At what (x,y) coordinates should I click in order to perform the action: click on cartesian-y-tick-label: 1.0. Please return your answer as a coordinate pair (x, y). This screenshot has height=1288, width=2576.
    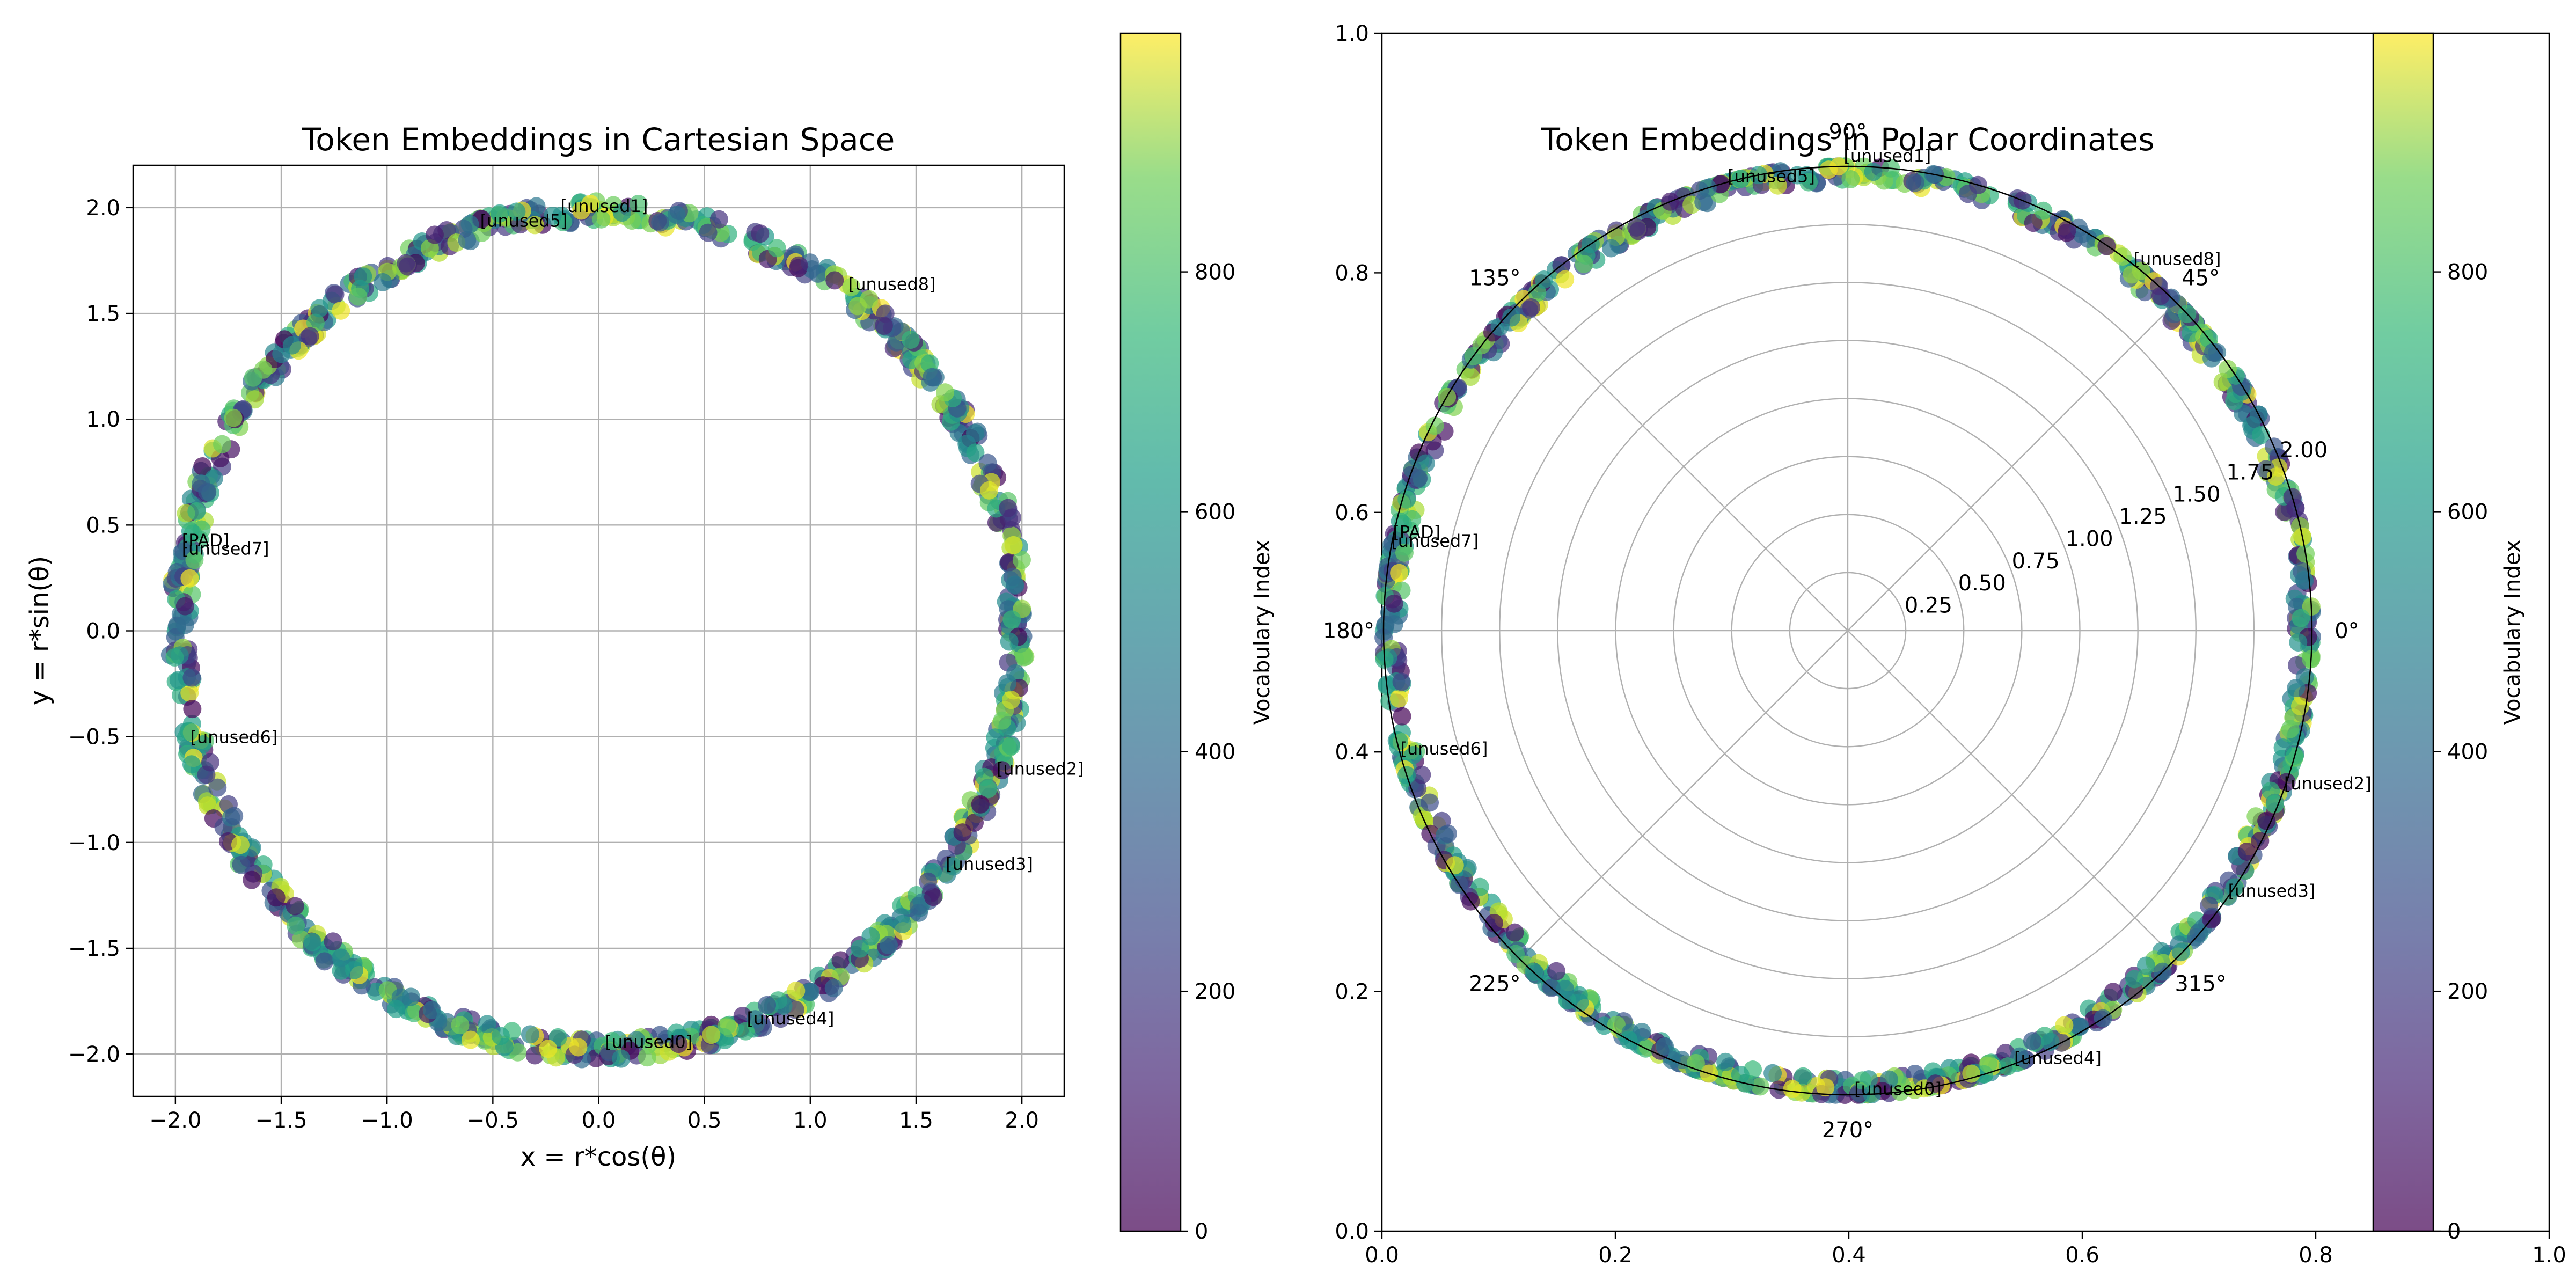
    Looking at the image, I should click on (103, 419).